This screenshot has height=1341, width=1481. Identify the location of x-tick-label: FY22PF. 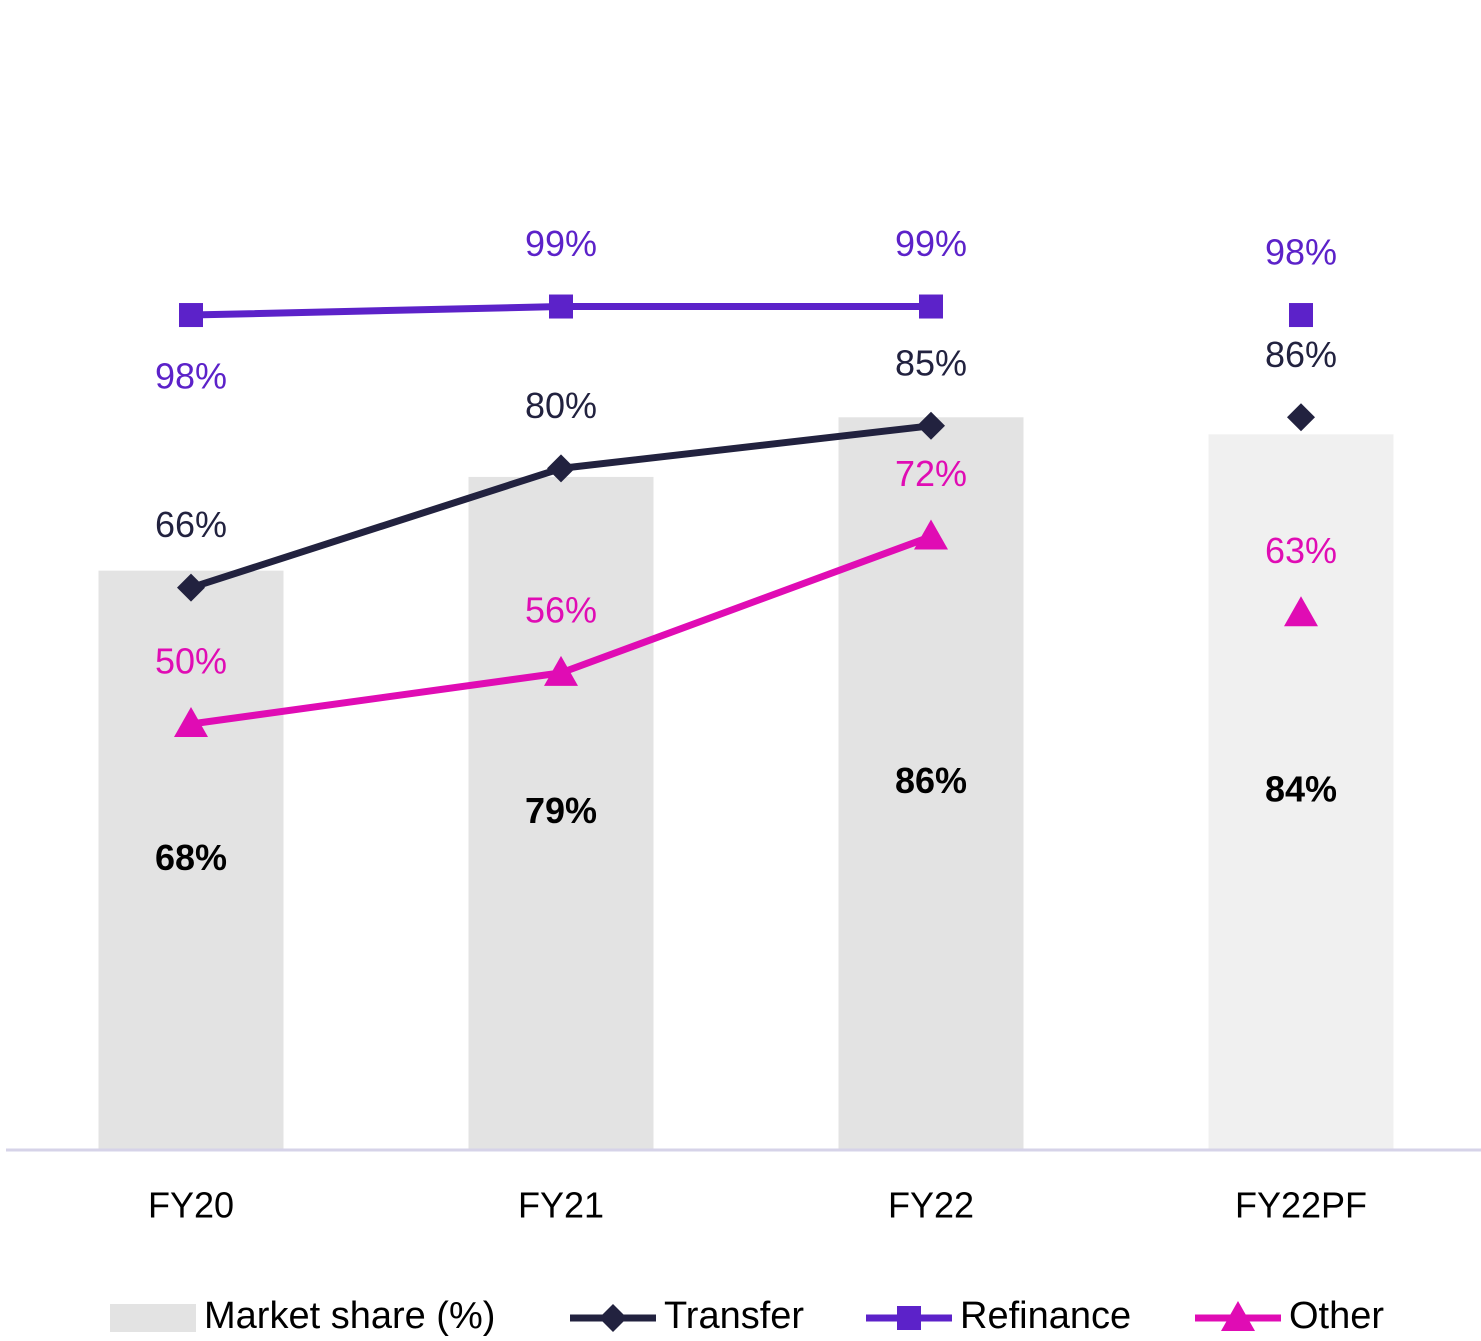
(1301, 1205).